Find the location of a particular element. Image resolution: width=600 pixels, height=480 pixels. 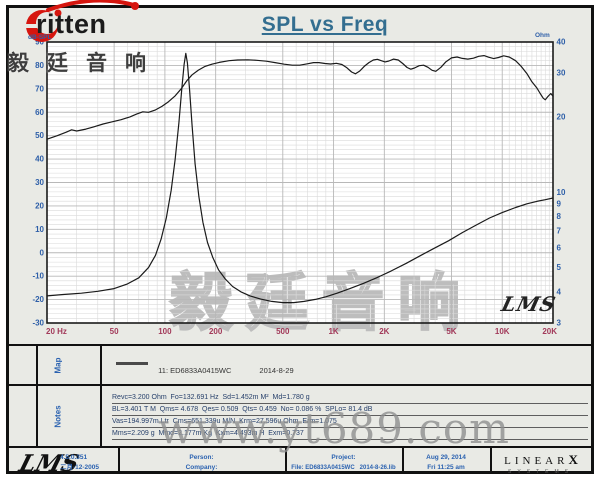

right-axis-unit-label: Ohm is located at coordinates (542, 35).